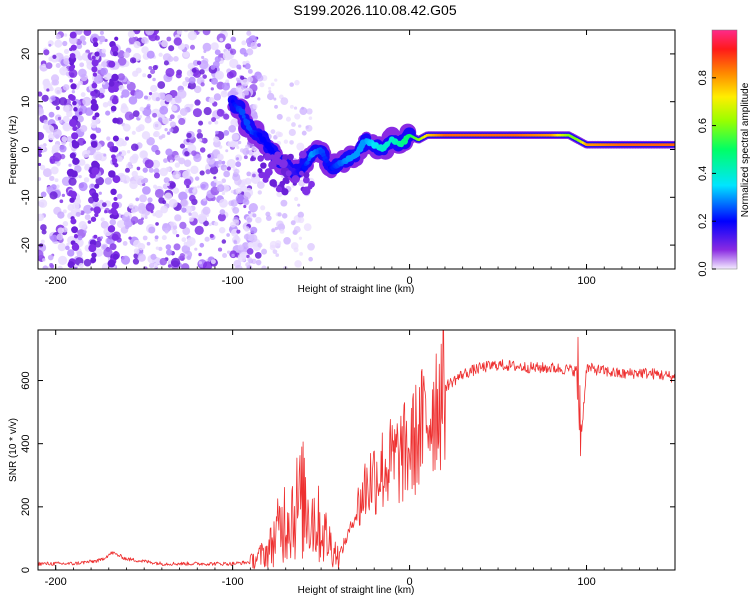 Image resolution: width=750 pixels, height=600 pixels. What do you see at coordinates (375, 10) in the screenshot?
I see `plot-title: S199.2026.110.08.42.G05` at bounding box center [375, 10].